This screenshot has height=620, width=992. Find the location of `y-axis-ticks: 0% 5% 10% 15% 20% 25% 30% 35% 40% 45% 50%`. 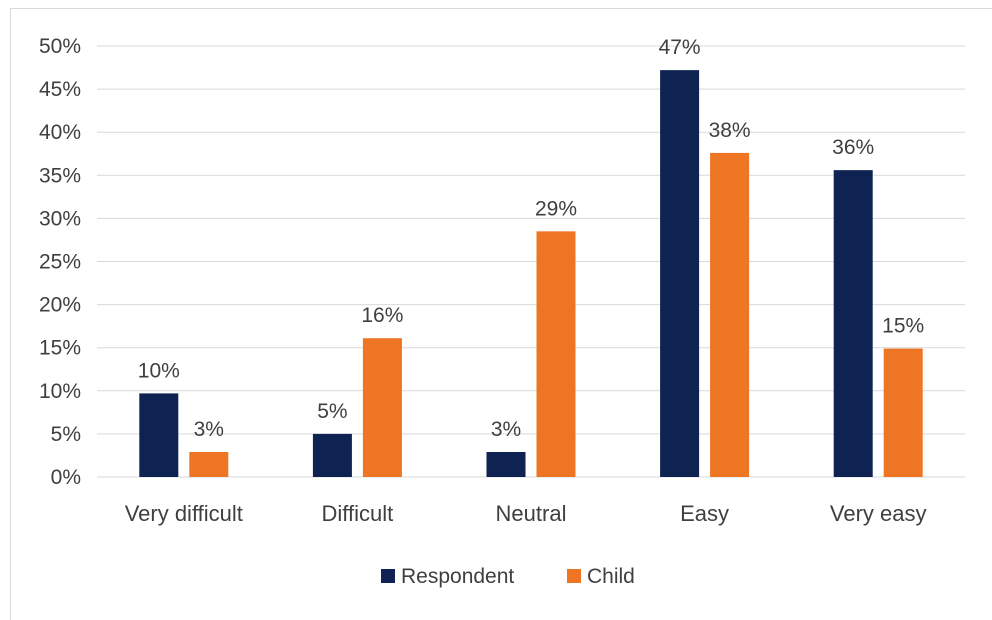

y-axis-ticks: 0% 5% 10% 15% 20% 25% 30% 35% 40% 45% 50% is located at coordinates (60, 262).